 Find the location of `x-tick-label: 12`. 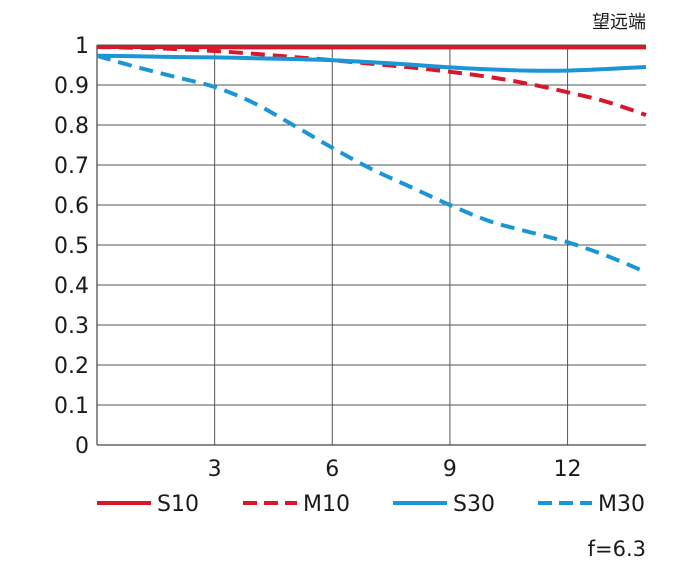

x-tick-label: 12 is located at coordinates (568, 469).